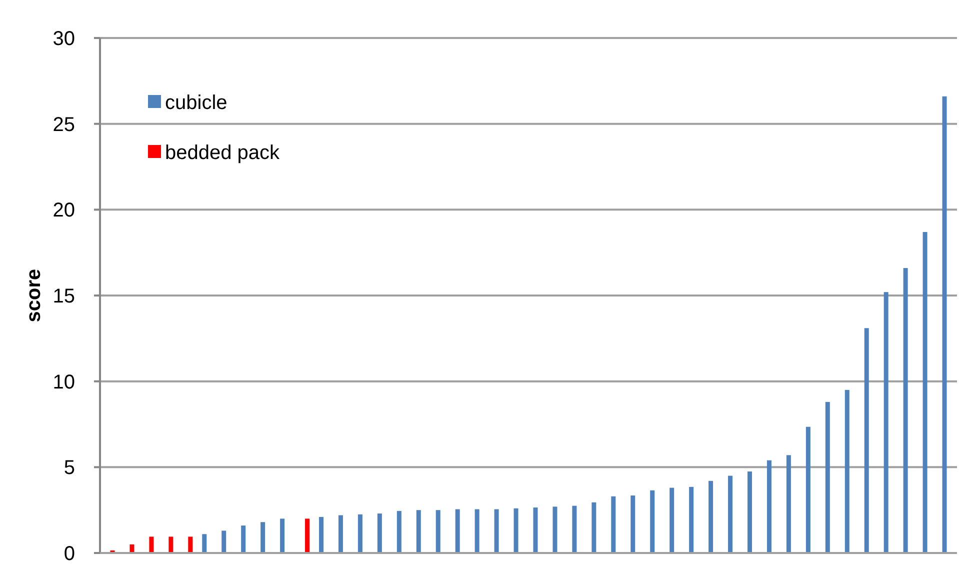 This screenshot has width=959, height=581. Describe the element at coordinates (63, 125) in the screenshot. I see `y-tick-label: 25` at that location.